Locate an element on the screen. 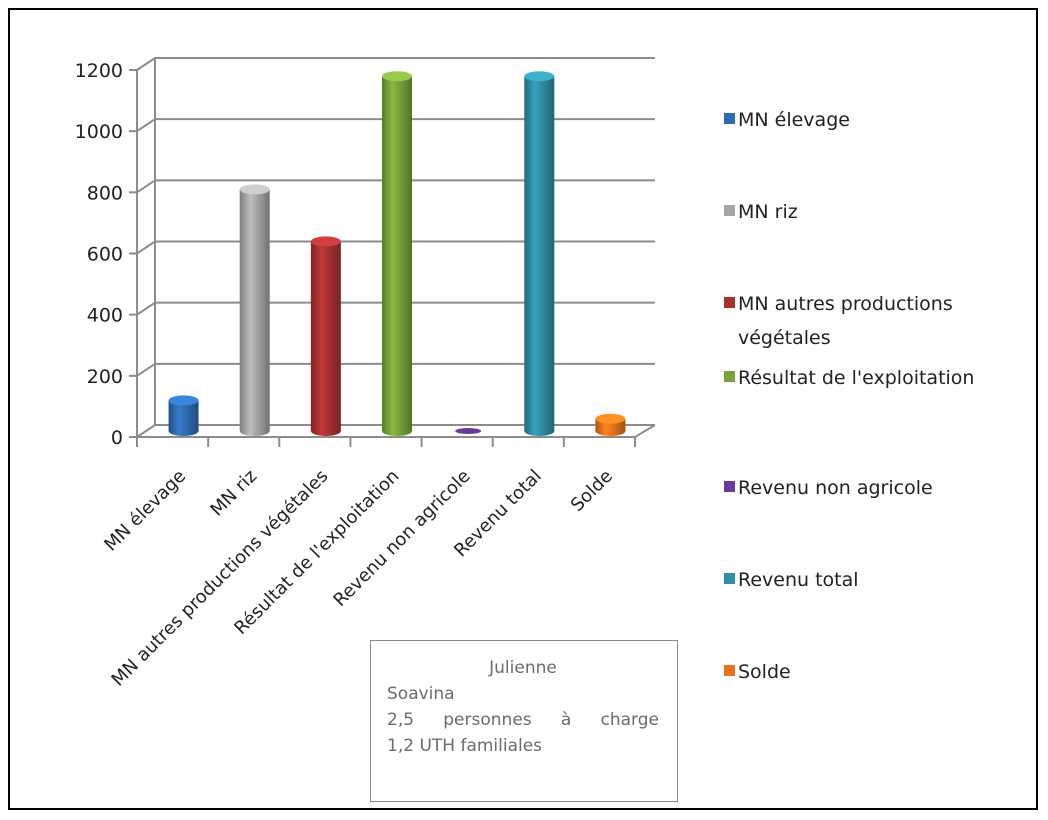 The height and width of the screenshot is (820, 1048). x-category-label: MN élevage is located at coordinates (145, 511).